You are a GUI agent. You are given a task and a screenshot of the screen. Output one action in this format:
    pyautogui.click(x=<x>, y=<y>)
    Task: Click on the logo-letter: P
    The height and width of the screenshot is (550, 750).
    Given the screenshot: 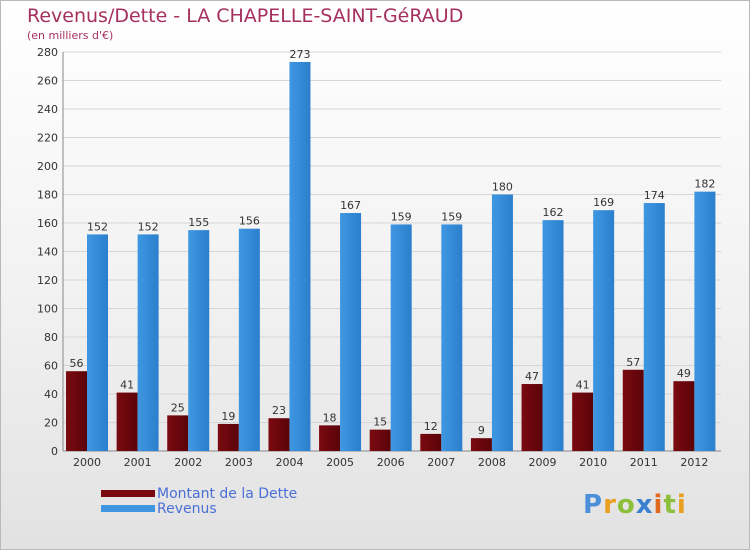 What is the action you would take?
    pyautogui.click(x=593, y=505)
    